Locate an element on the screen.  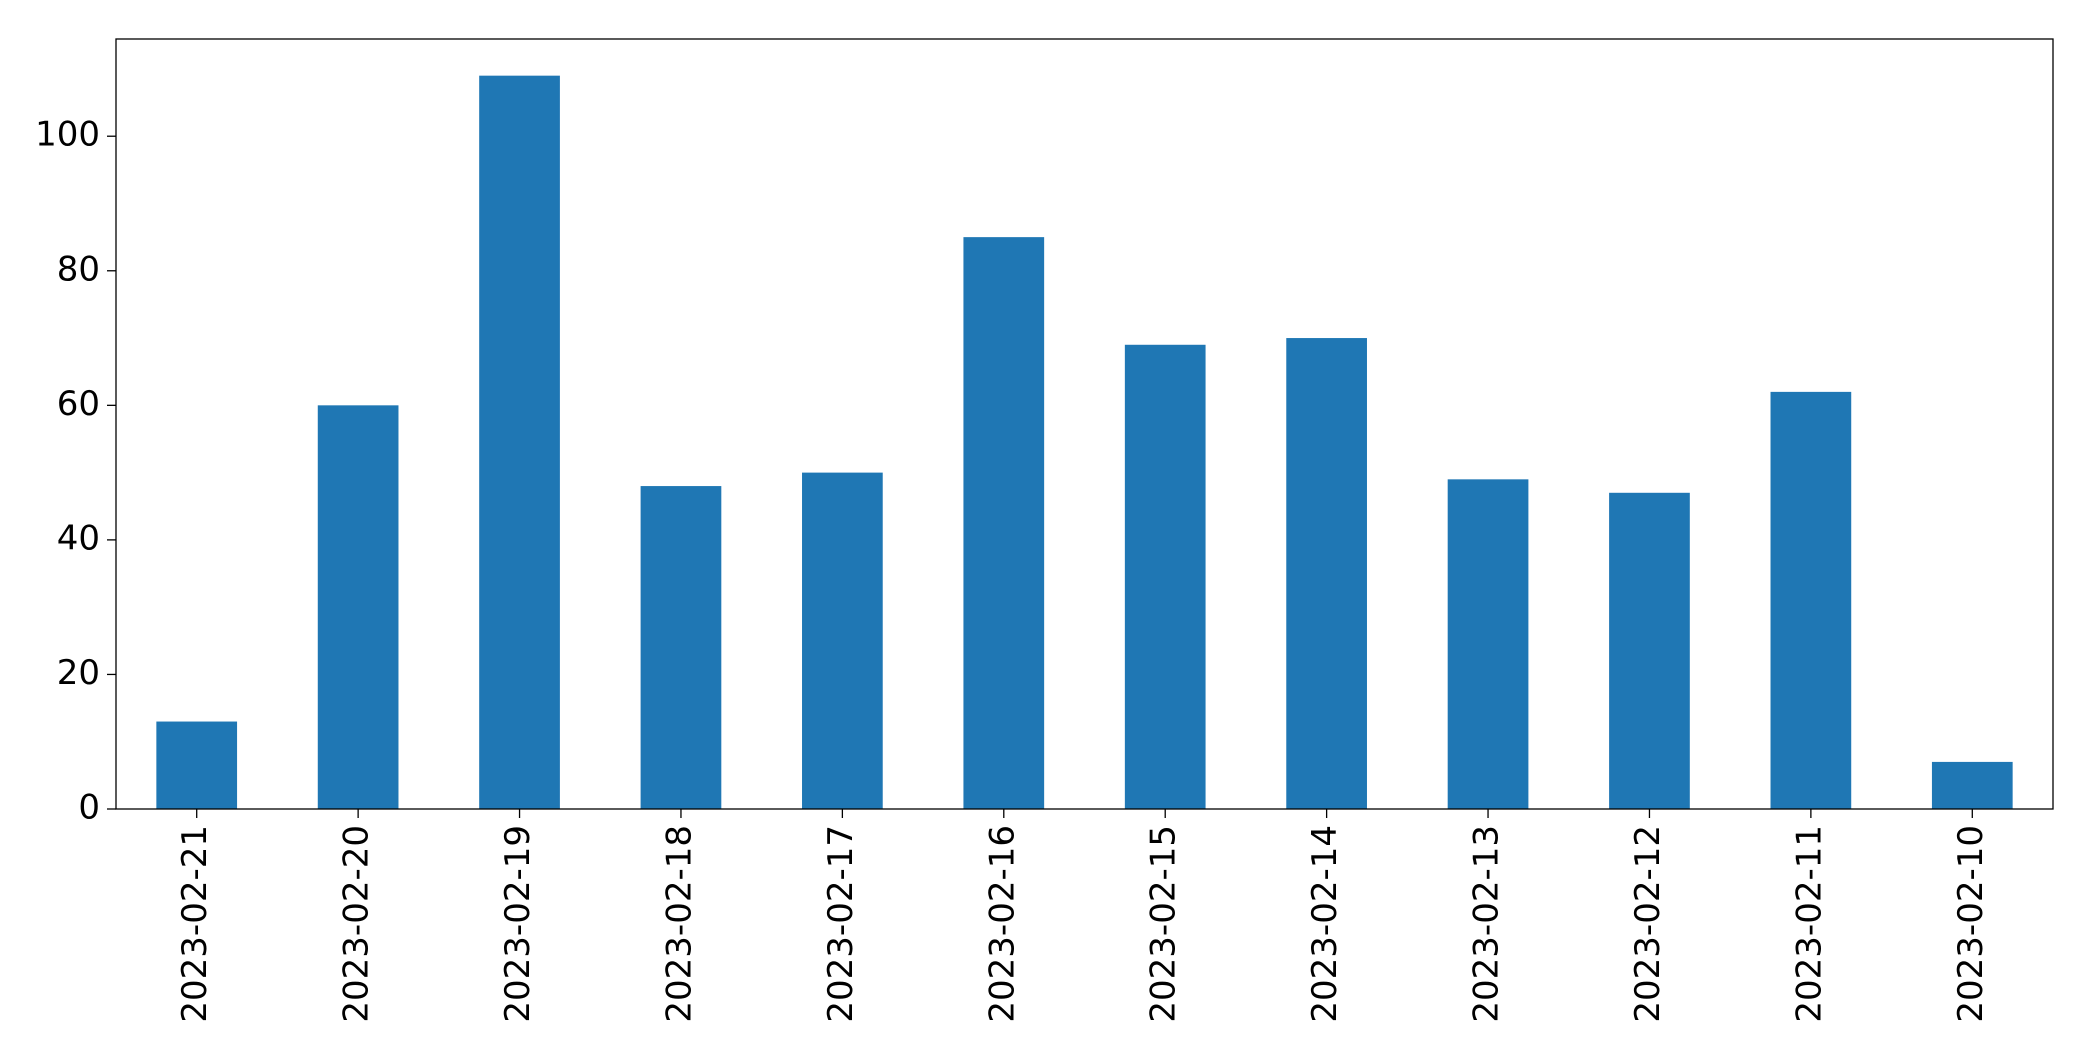
y-tick-label: 0 is located at coordinates (89, 808).